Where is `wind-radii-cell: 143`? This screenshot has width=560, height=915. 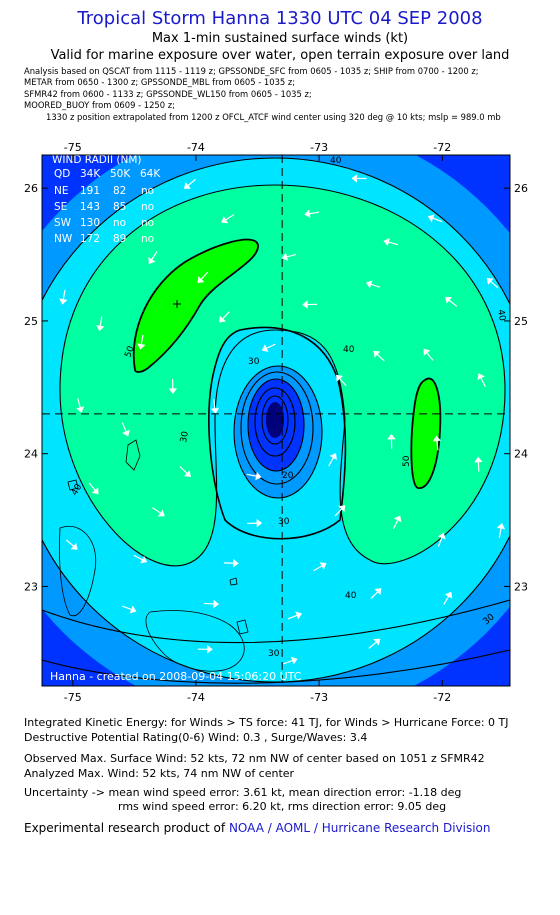 wind-radii-cell: 143 is located at coordinates (90, 207).